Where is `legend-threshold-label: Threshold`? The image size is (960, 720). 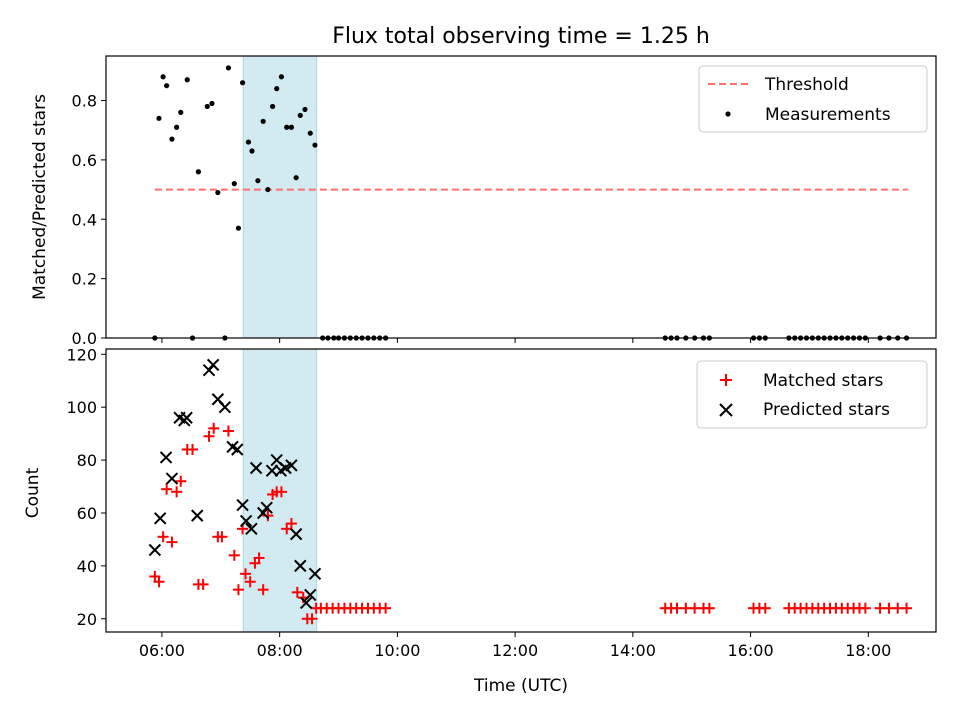
legend-threshold-label: Threshold is located at coordinates (806, 85).